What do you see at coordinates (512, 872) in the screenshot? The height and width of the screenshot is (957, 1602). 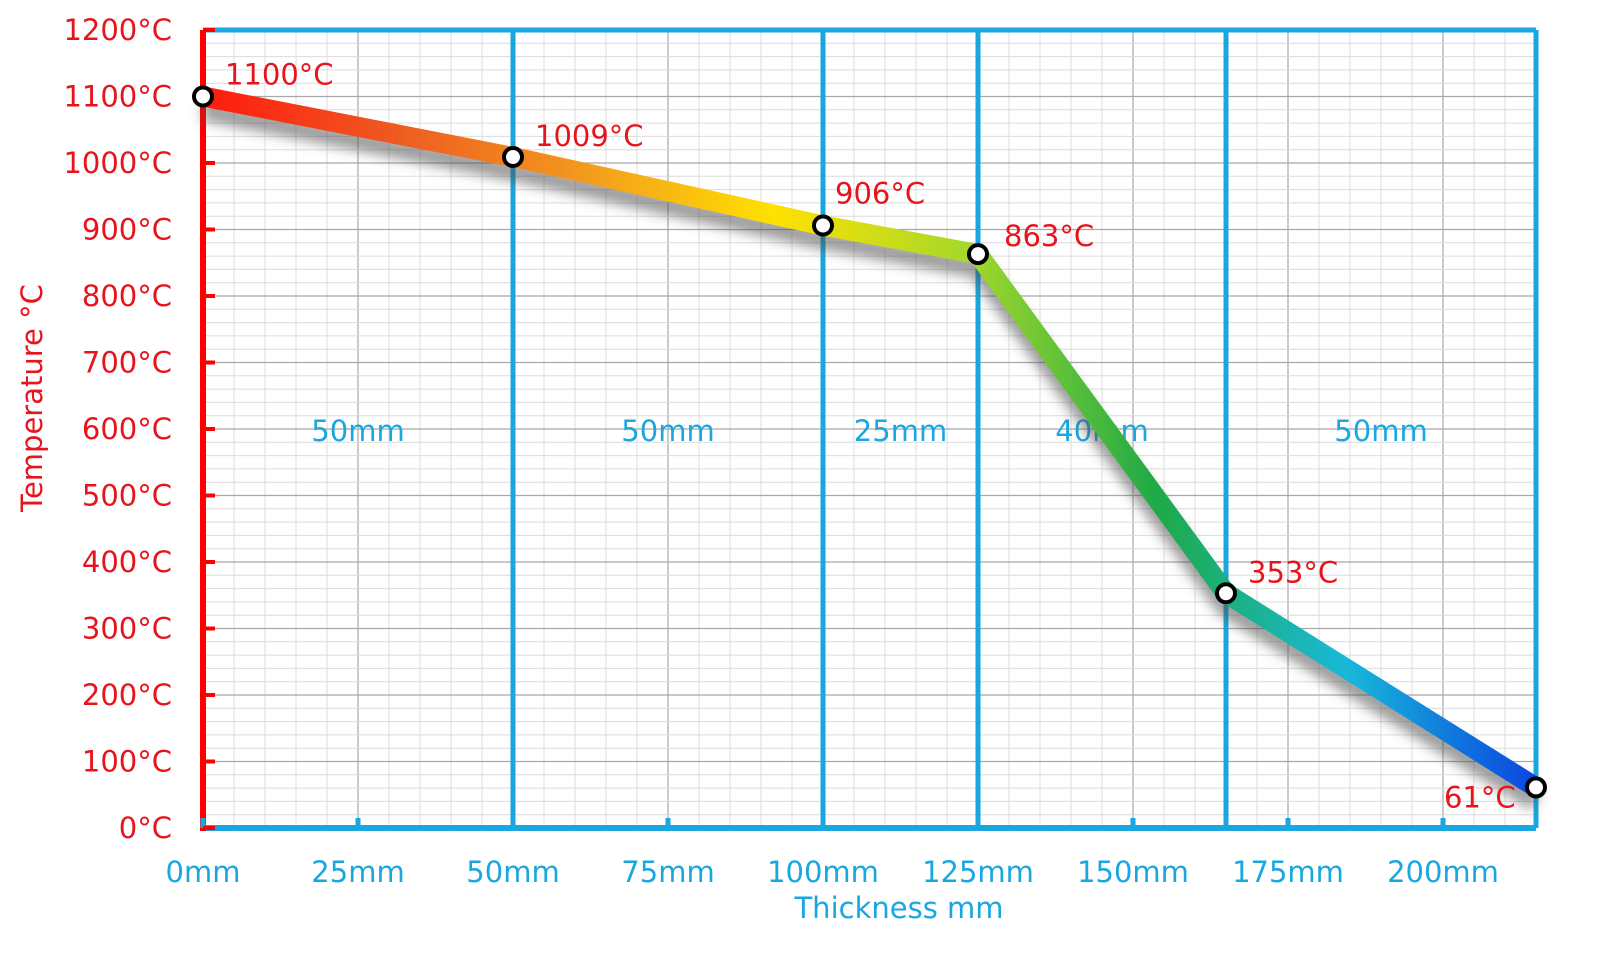 I see `x-tick-label: 50mm` at bounding box center [512, 872].